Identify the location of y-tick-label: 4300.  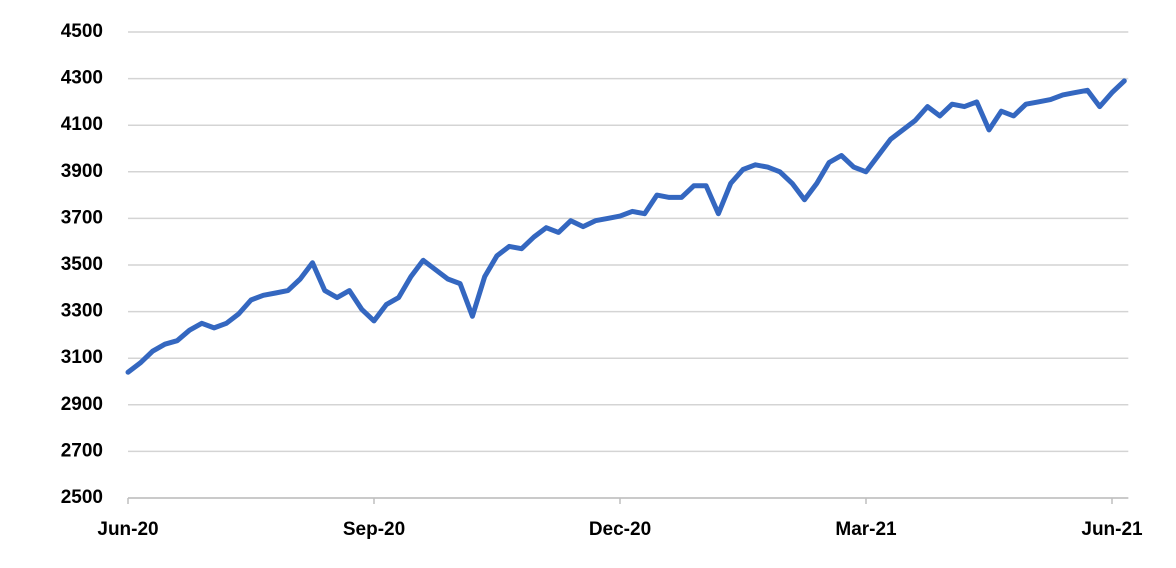
(82, 78).